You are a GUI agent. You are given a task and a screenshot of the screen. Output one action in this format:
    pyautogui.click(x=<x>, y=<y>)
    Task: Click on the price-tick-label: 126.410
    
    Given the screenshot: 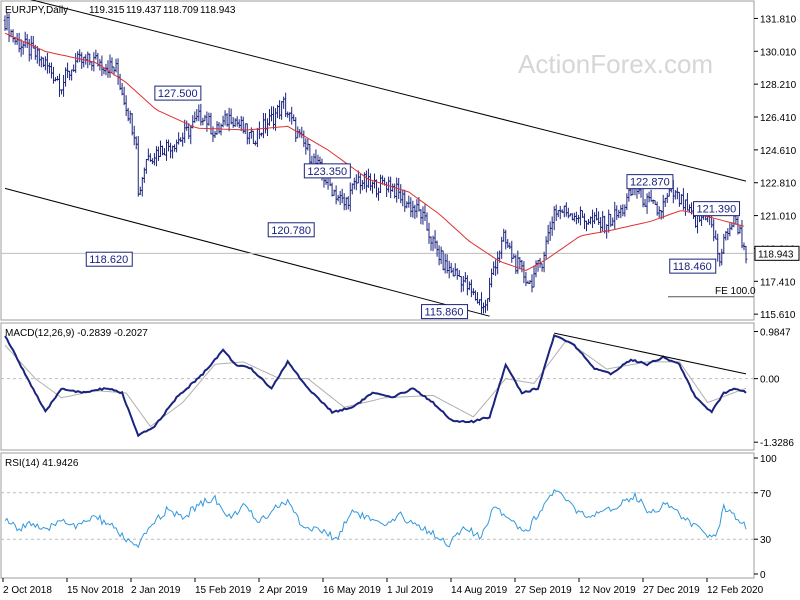 What is the action you would take?
    pyautogui.click(x=778, y=118)
    